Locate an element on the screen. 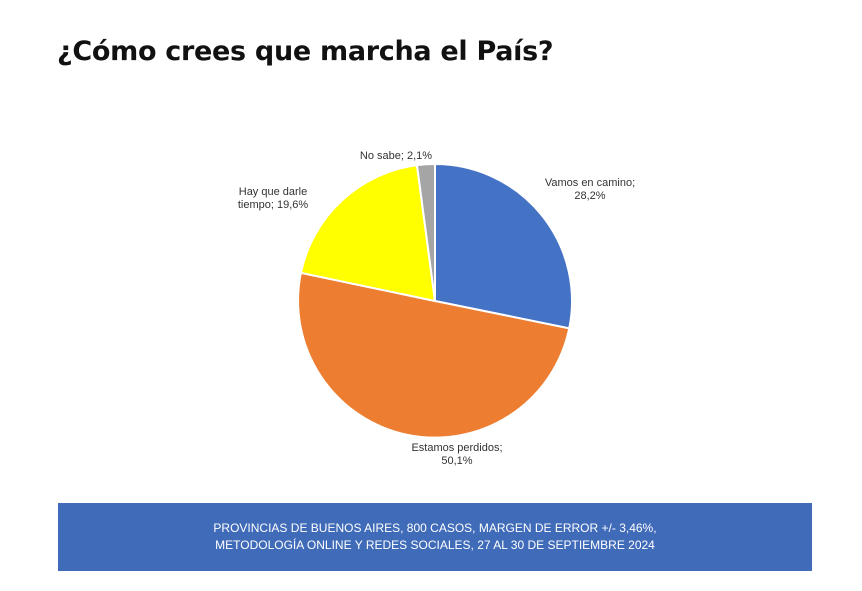 This screenshot has height=591, width=862. slice-label-no-sabe: No sabe; 2,1% is located at coordinates (396, 156).